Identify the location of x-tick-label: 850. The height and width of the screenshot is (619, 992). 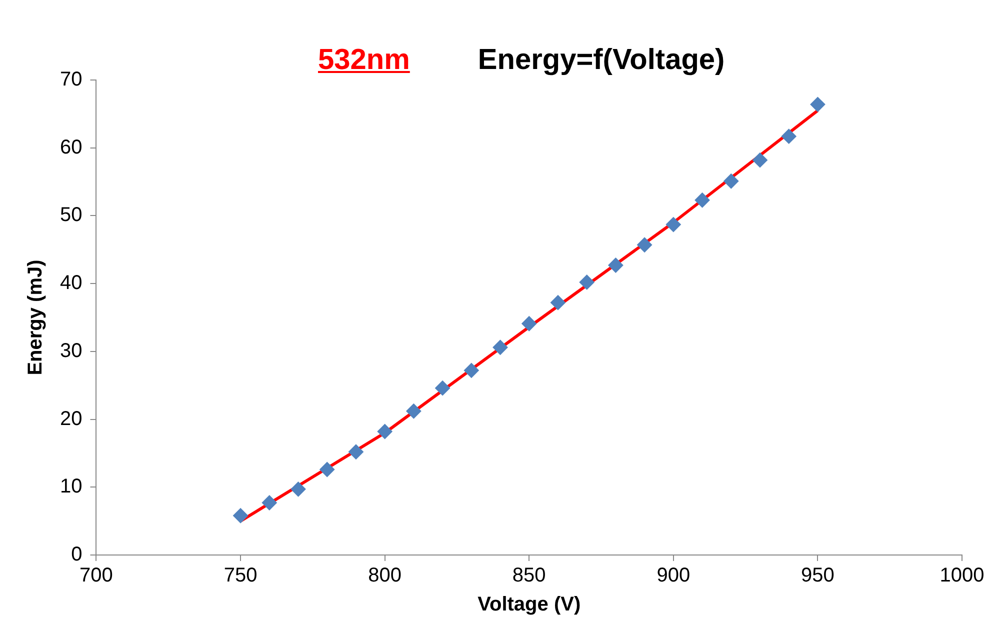
(529, 575).